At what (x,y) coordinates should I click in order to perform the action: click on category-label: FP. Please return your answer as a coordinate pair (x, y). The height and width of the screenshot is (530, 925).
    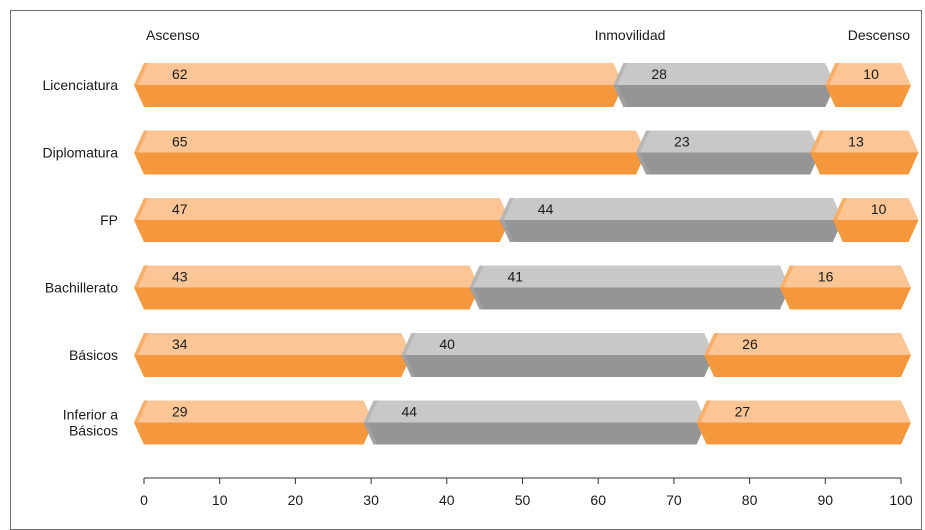
    Looking at the image, I should click on (109, 220).